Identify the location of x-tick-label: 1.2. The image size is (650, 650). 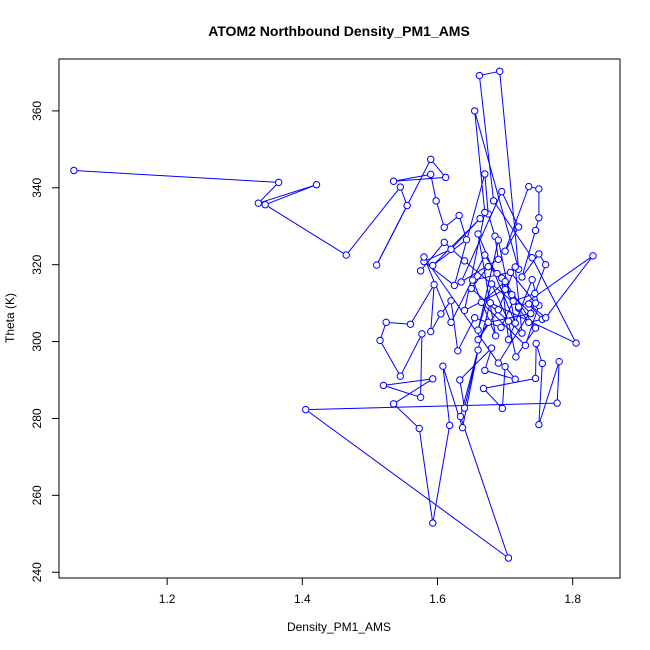
(167, 599).